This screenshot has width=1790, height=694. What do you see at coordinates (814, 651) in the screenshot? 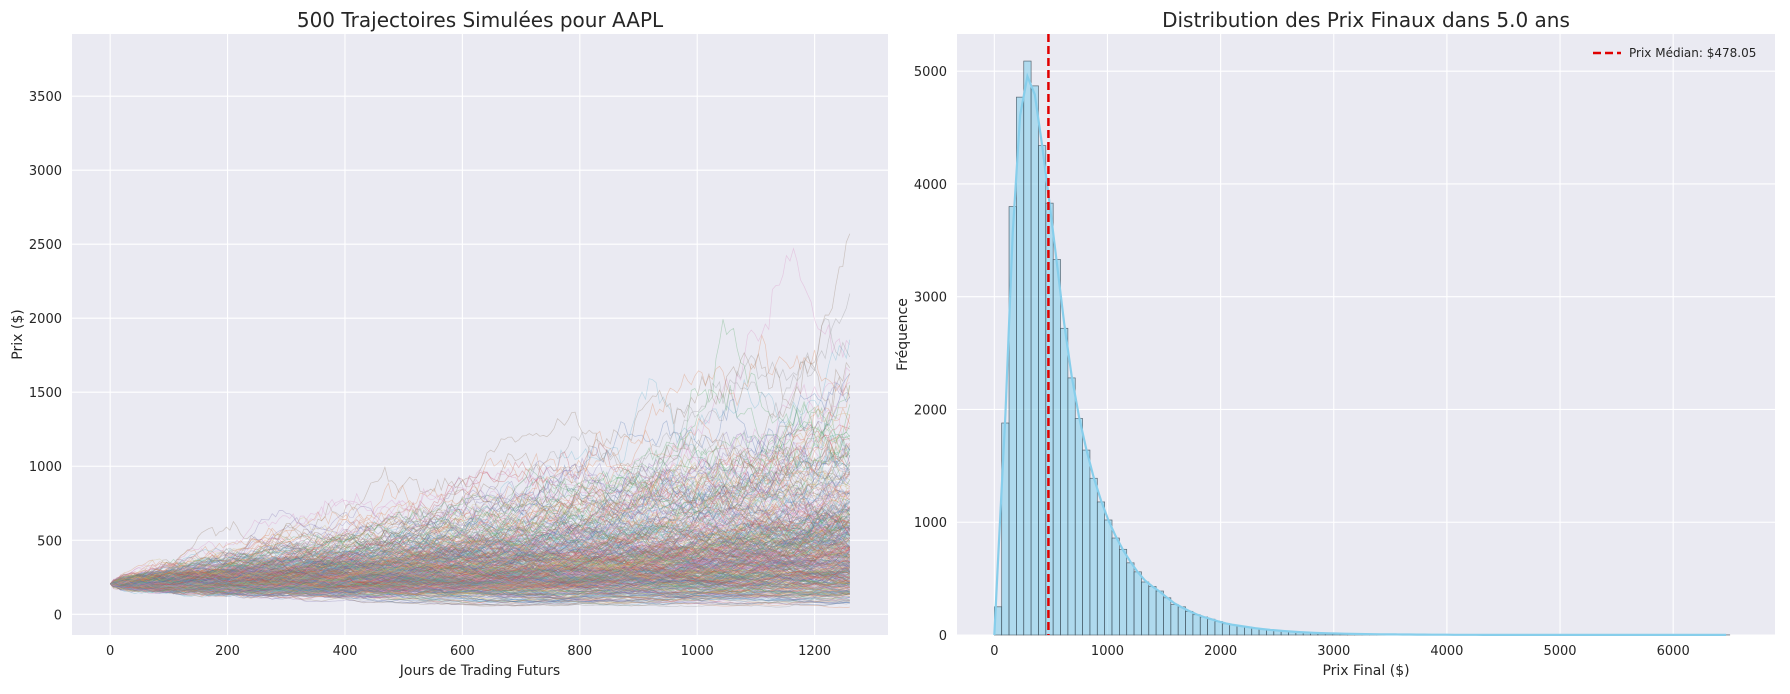
I see `x-tick-label: 1200` at bounding box center [814, 651].